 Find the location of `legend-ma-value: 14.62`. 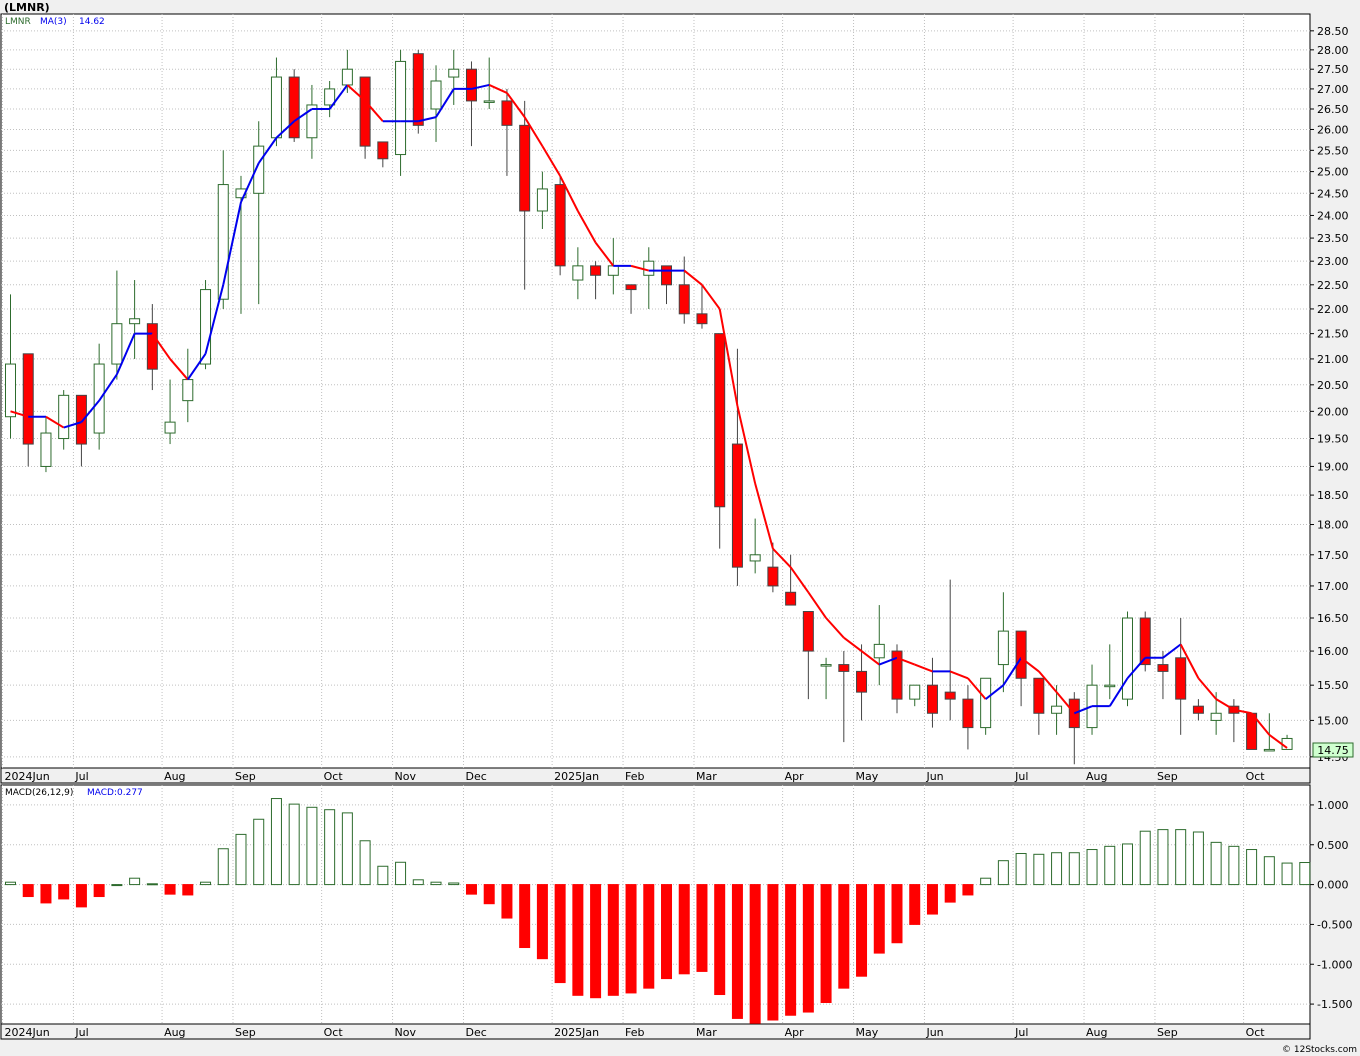

legend-ma-value: 14.62 is located at coordinates (92, 22).